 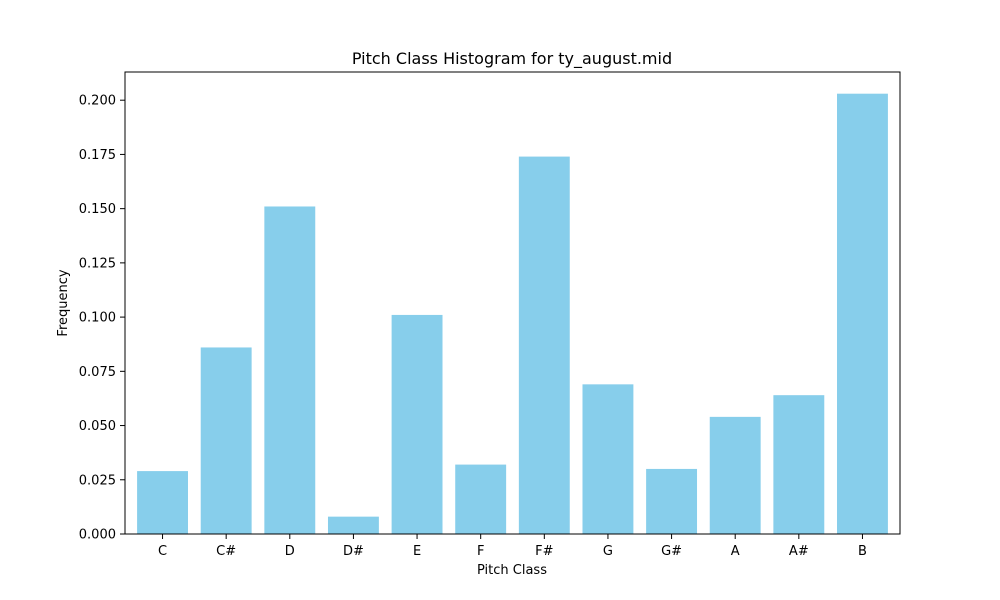 What do you see at coordinates (544, 345) in the screenshot?
I see `bar-f-sharp` at bounding box center [544, 345].